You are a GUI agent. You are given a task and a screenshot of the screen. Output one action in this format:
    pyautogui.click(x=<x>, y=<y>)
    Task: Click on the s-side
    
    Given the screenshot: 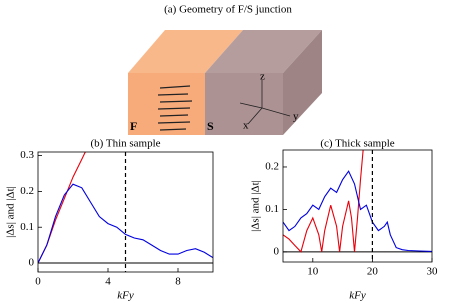 What is the action you would take?
    pyautogui.click(x=302, y=82)
    